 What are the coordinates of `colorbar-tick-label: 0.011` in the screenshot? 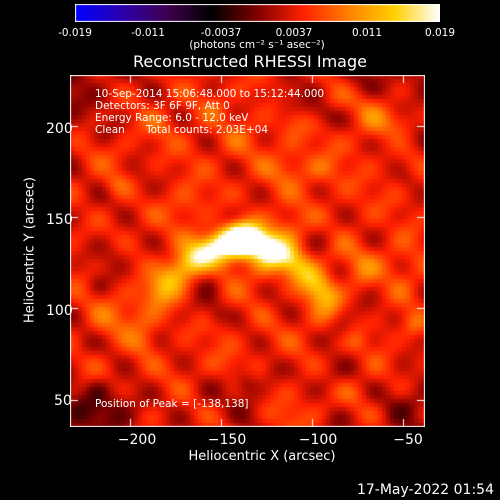 It's located at (367, 33).